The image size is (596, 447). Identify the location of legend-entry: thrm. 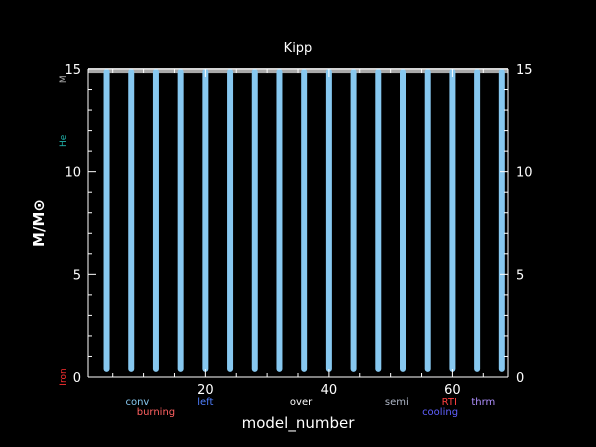
(483, 402).